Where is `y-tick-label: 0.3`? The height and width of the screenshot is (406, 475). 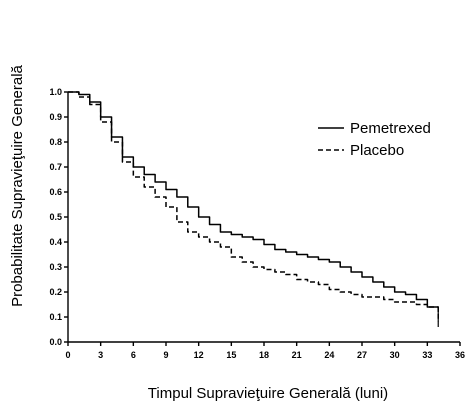
y-tick-label: 0.3 is located at coordinates (55, 267).